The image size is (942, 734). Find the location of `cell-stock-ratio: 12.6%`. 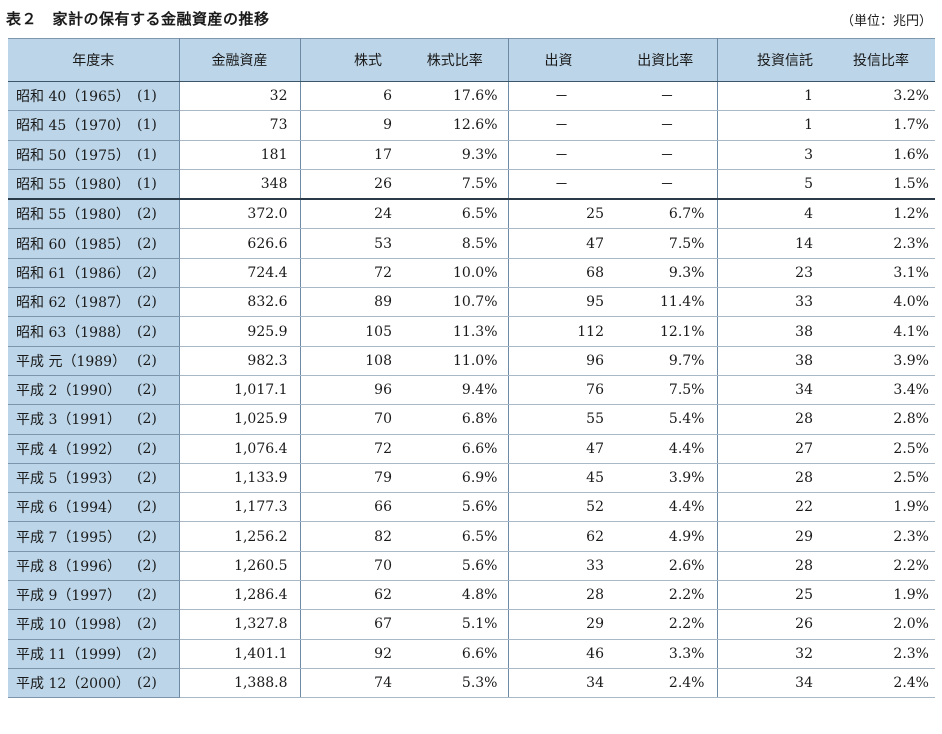

cell-stock-ratio: 12.6% is located at coordinates (455, 125).